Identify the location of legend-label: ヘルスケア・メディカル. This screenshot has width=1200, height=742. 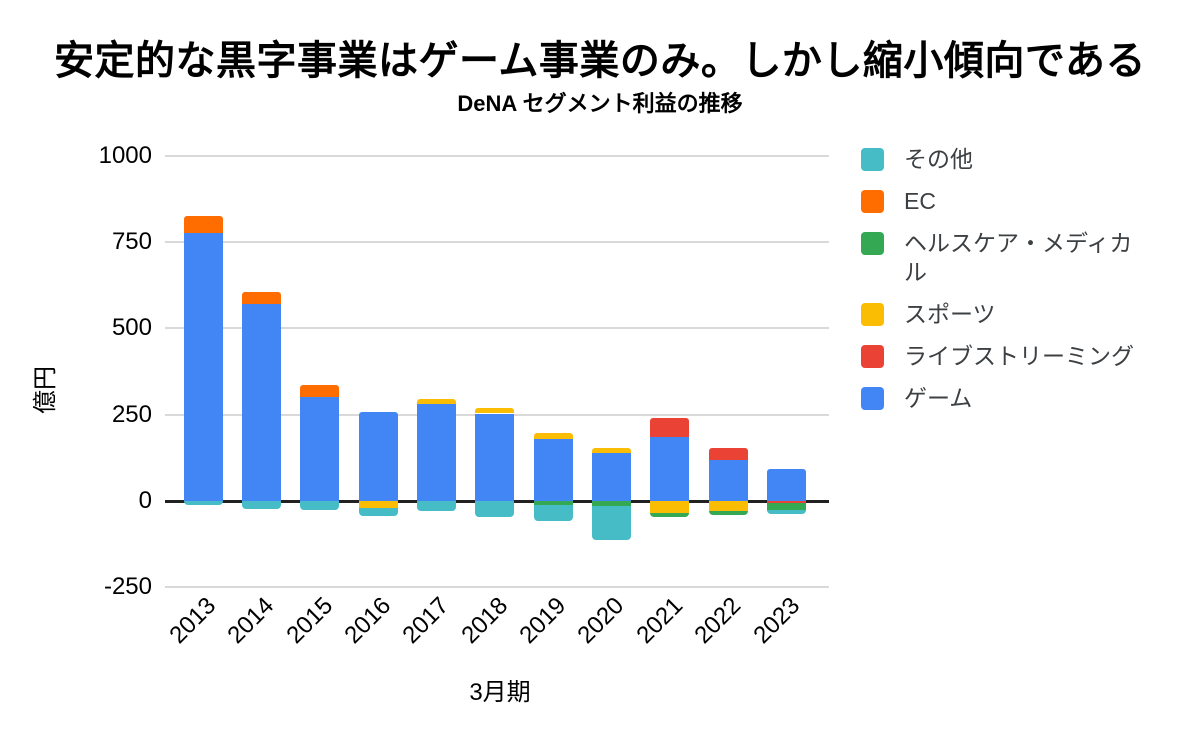
(1018, 257).